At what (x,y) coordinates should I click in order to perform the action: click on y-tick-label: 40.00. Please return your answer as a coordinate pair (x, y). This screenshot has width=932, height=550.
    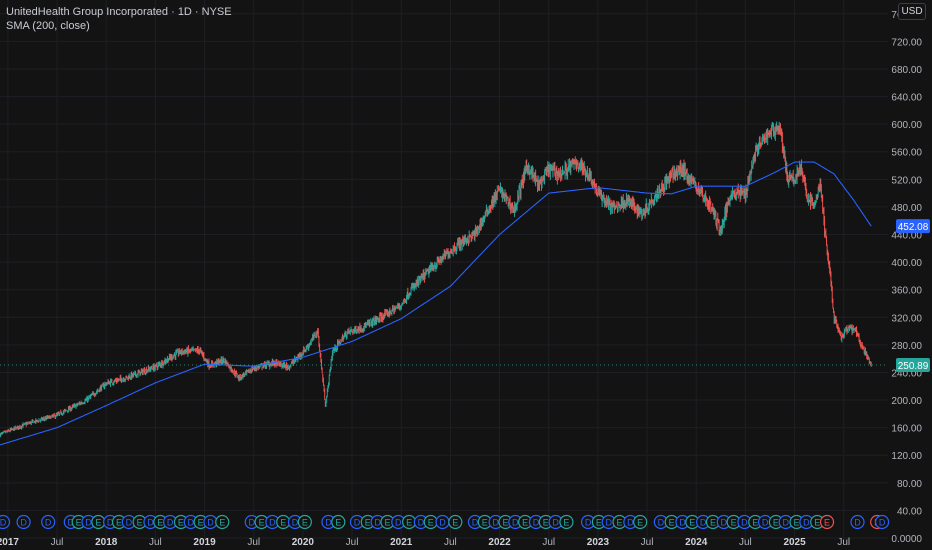
    Looking at the image, I should click on (909, 511).